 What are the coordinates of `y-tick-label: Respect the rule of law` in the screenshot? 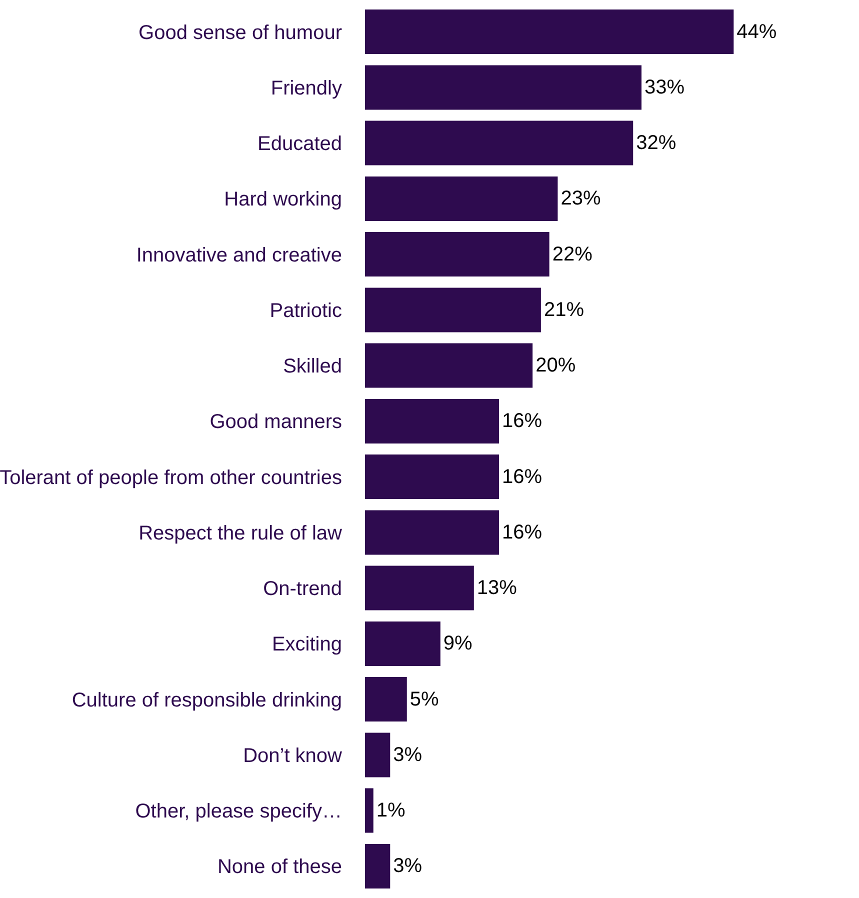 It's located at (240, 533).